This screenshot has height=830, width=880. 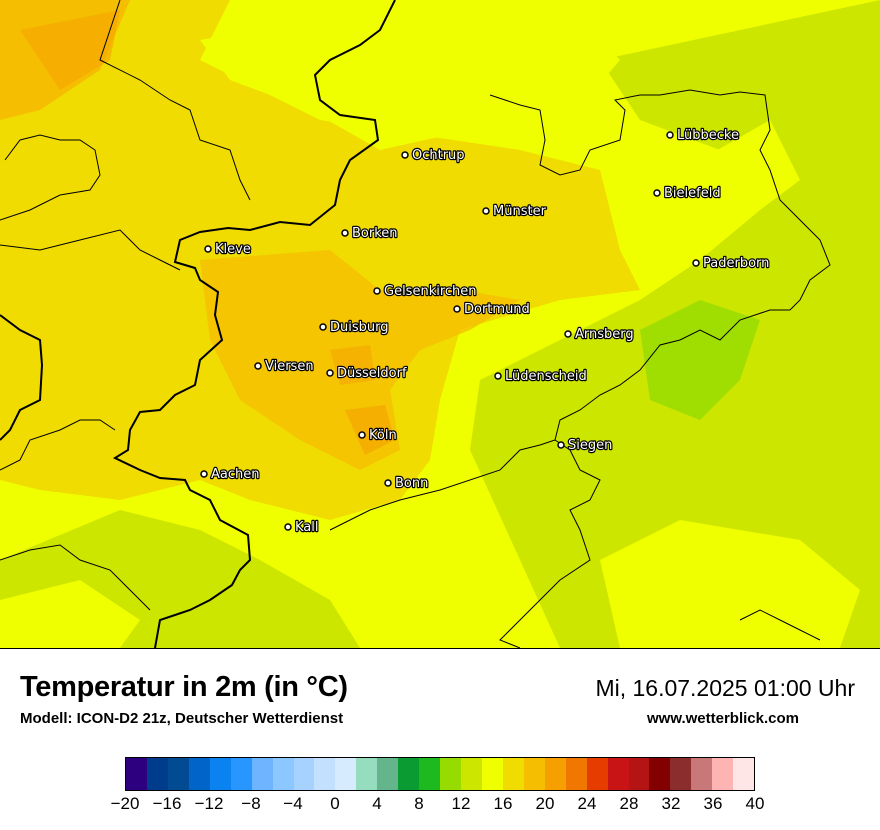 I want to click on color-scale-tick-label: 12, so click(x=461, y=803).